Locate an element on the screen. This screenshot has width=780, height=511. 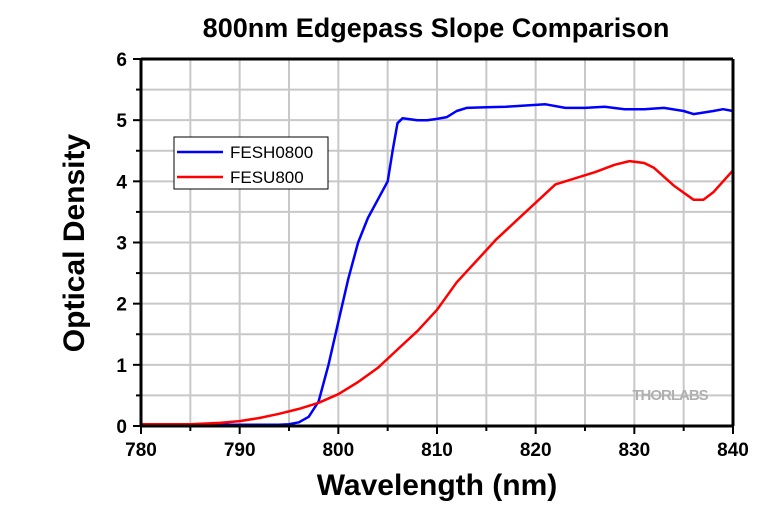
x-tick-label: 830 is located at coordinates (634, 450).